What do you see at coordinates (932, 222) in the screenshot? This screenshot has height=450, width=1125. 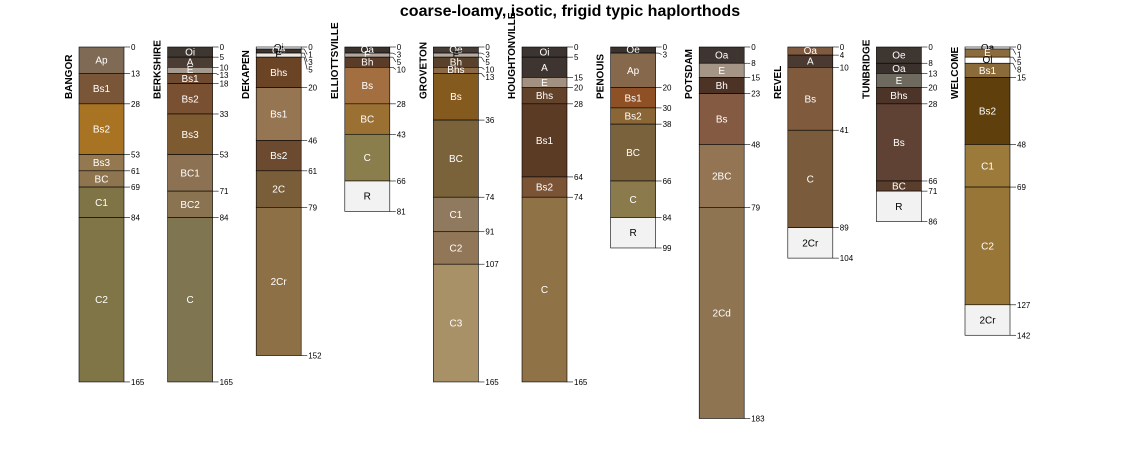 I see `depth-label: 86` at bounding box center [932, 222].